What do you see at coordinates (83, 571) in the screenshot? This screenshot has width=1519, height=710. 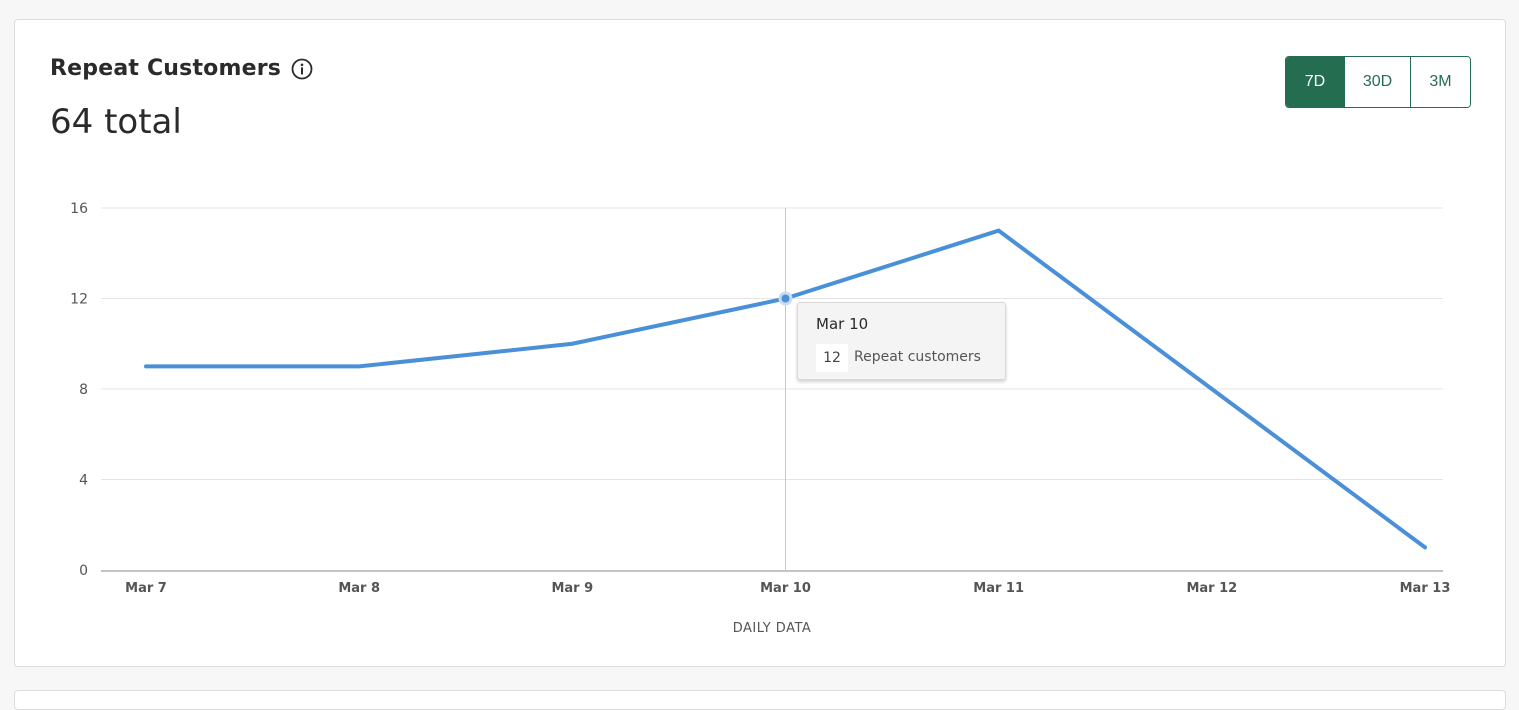 I see `y-tick-label: 0` at bounding box center [83, 571].